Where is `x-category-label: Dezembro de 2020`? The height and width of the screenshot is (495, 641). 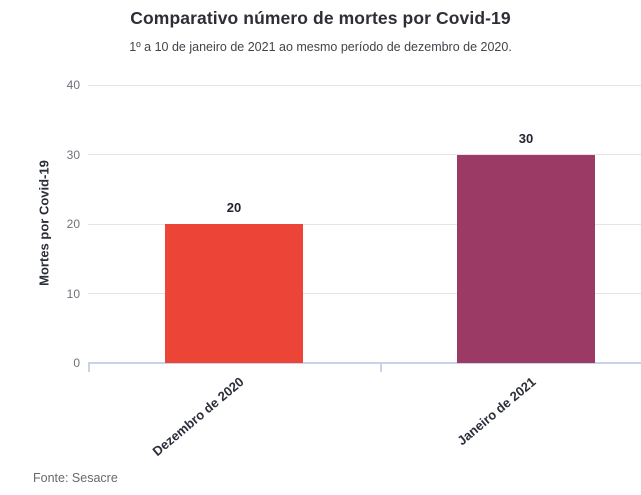
x-category-label: Dezembro de 2020 is located at coordinates (198, 416).